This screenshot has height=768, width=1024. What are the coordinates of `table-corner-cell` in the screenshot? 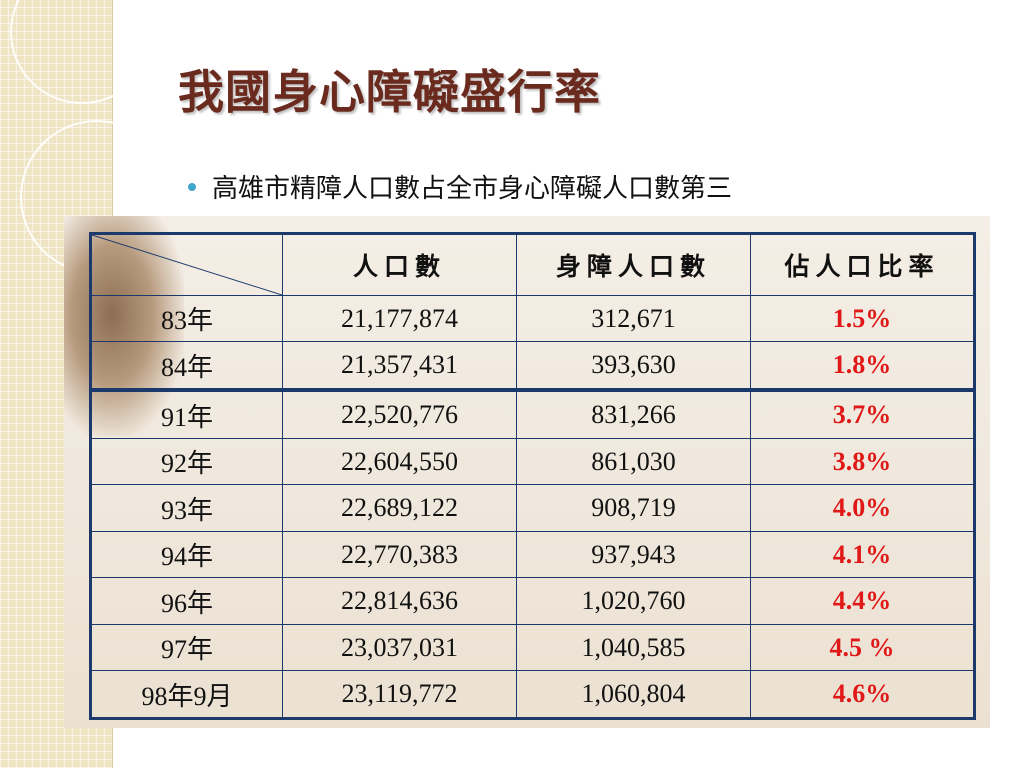 It's located at (186, 264).